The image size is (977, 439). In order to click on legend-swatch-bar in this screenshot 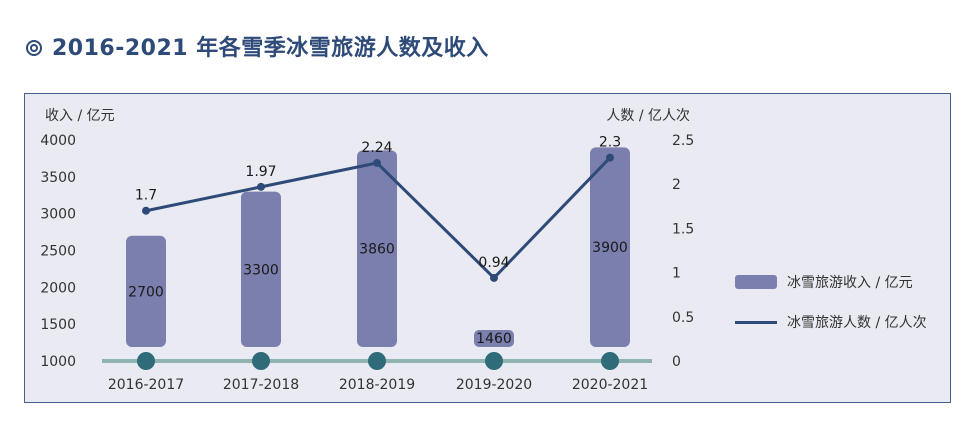, I will do `click(756, 282)`.